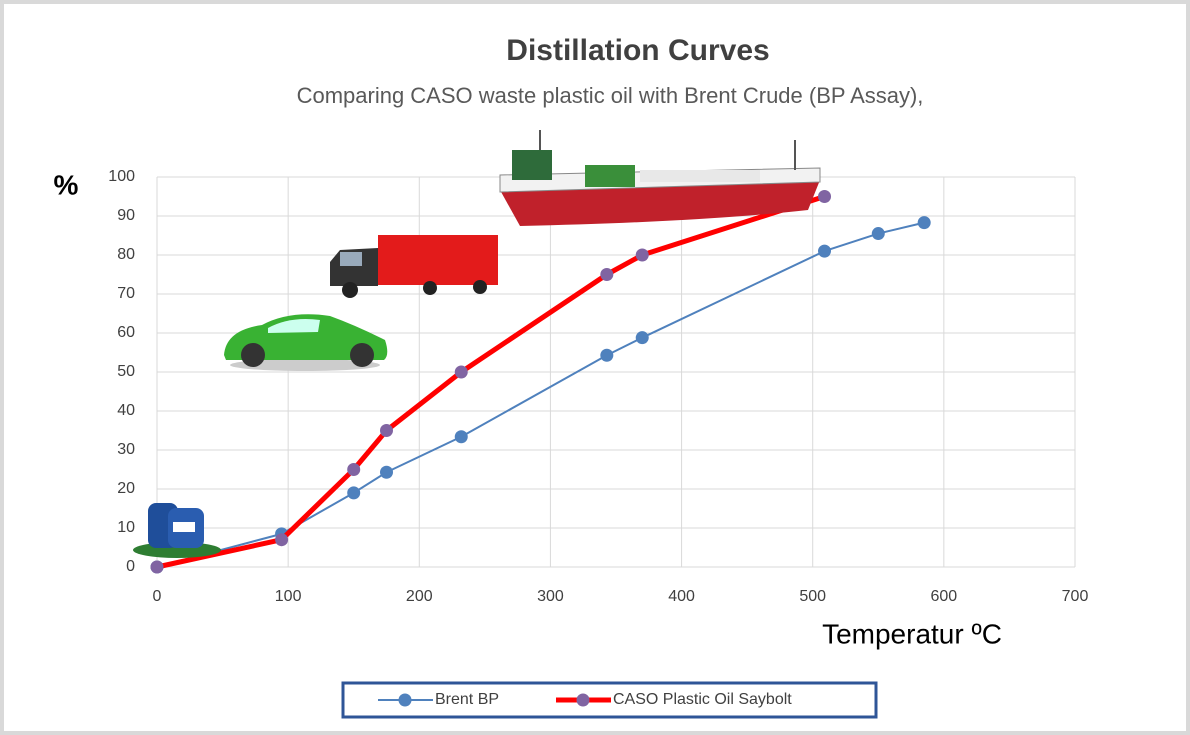 Image resolution: width=1190 pixels, height=735 pixels. What do you see at coordinates (812, 596) in the screenshot?
I see `x-tick-label: 500` at bounding box center [812, 596].